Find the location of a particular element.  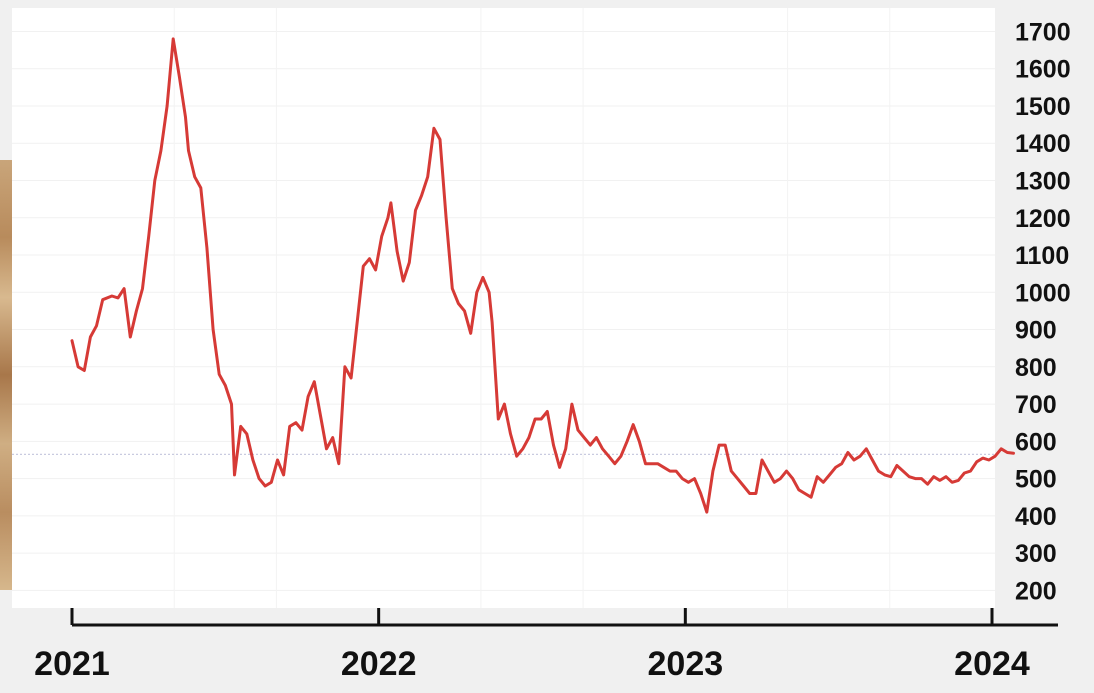

y-tick-label: 300 is located at coordinates (1036, 554).